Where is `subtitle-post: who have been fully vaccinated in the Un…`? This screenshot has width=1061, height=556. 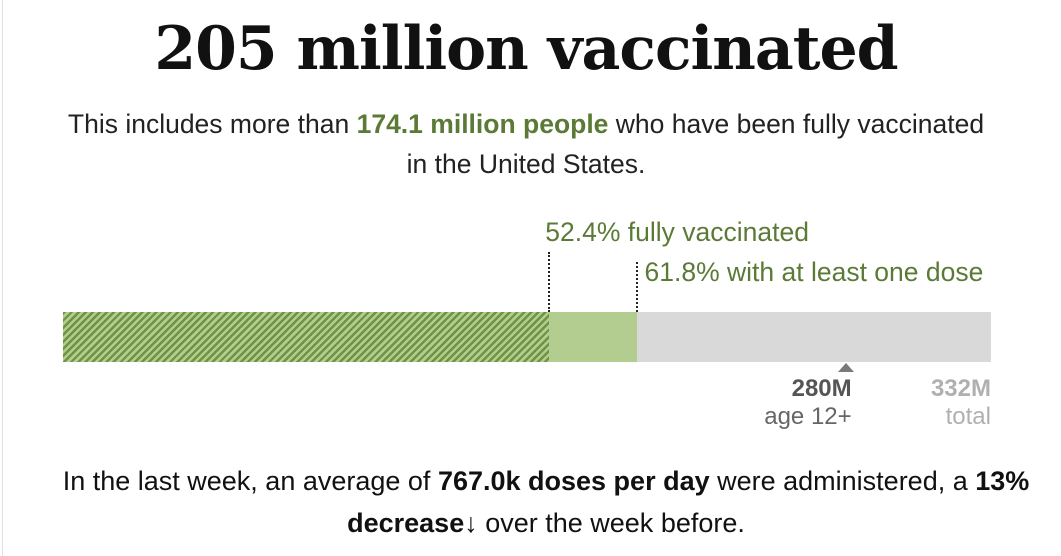
subtitle-post: who have been fully vaccinated in the Un… is located at coordinates (695, 144).